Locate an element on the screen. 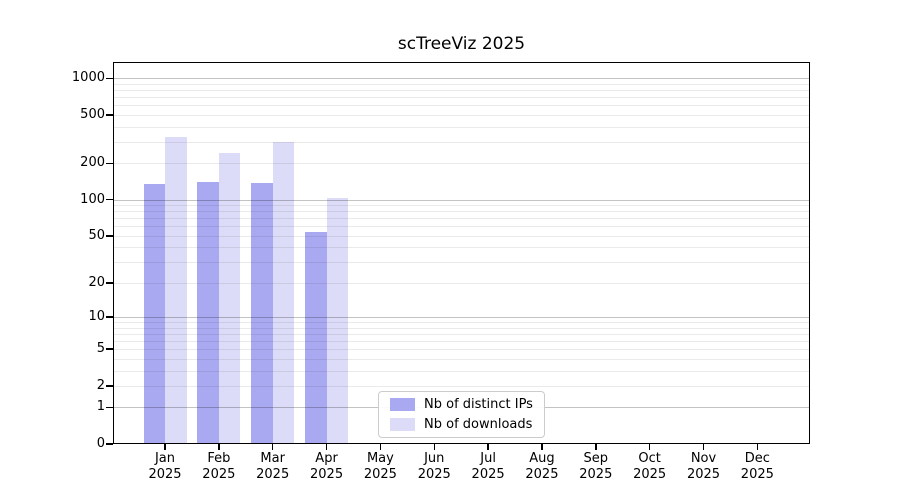 The width and height of the screenshot is (900, 500). bar-nb-of-distinct-ips-apr-2025 is located at coordinates (316, 337).